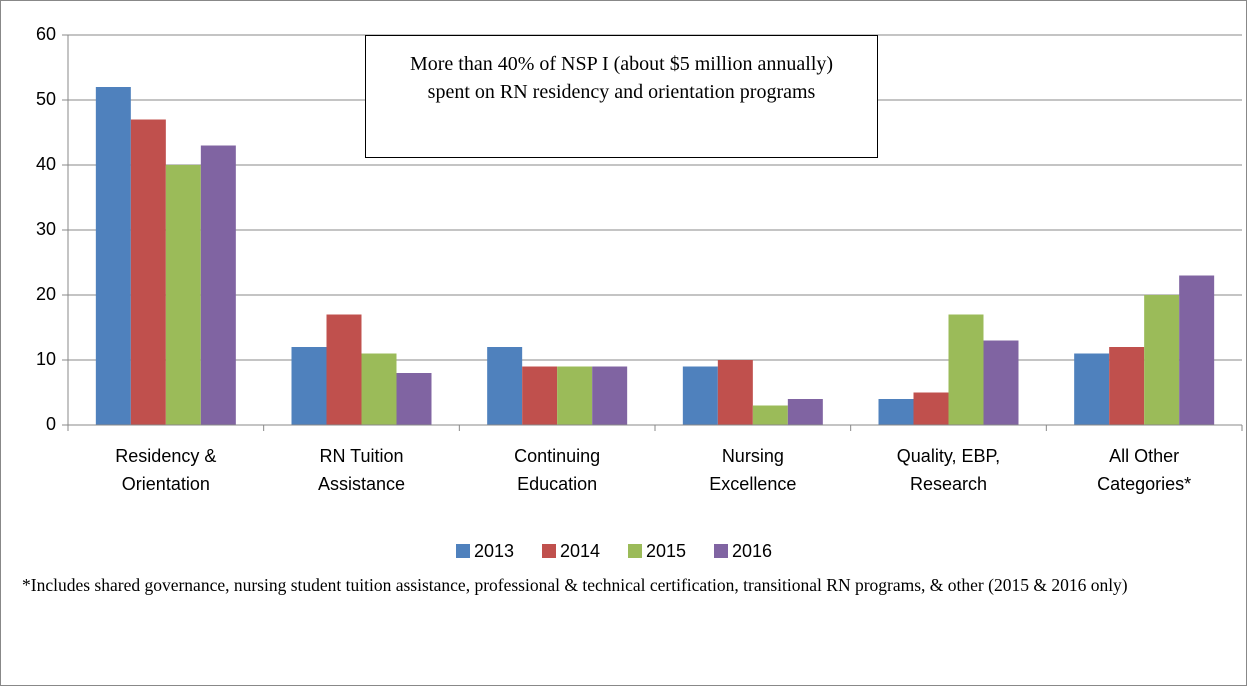 The height and width of the screenshot is (687, 1248). What do you see at coordinates (1144, 470) in the screenshot?
I see `x-tick-label: All Other Categories*` at bounding box center [1144, 470].